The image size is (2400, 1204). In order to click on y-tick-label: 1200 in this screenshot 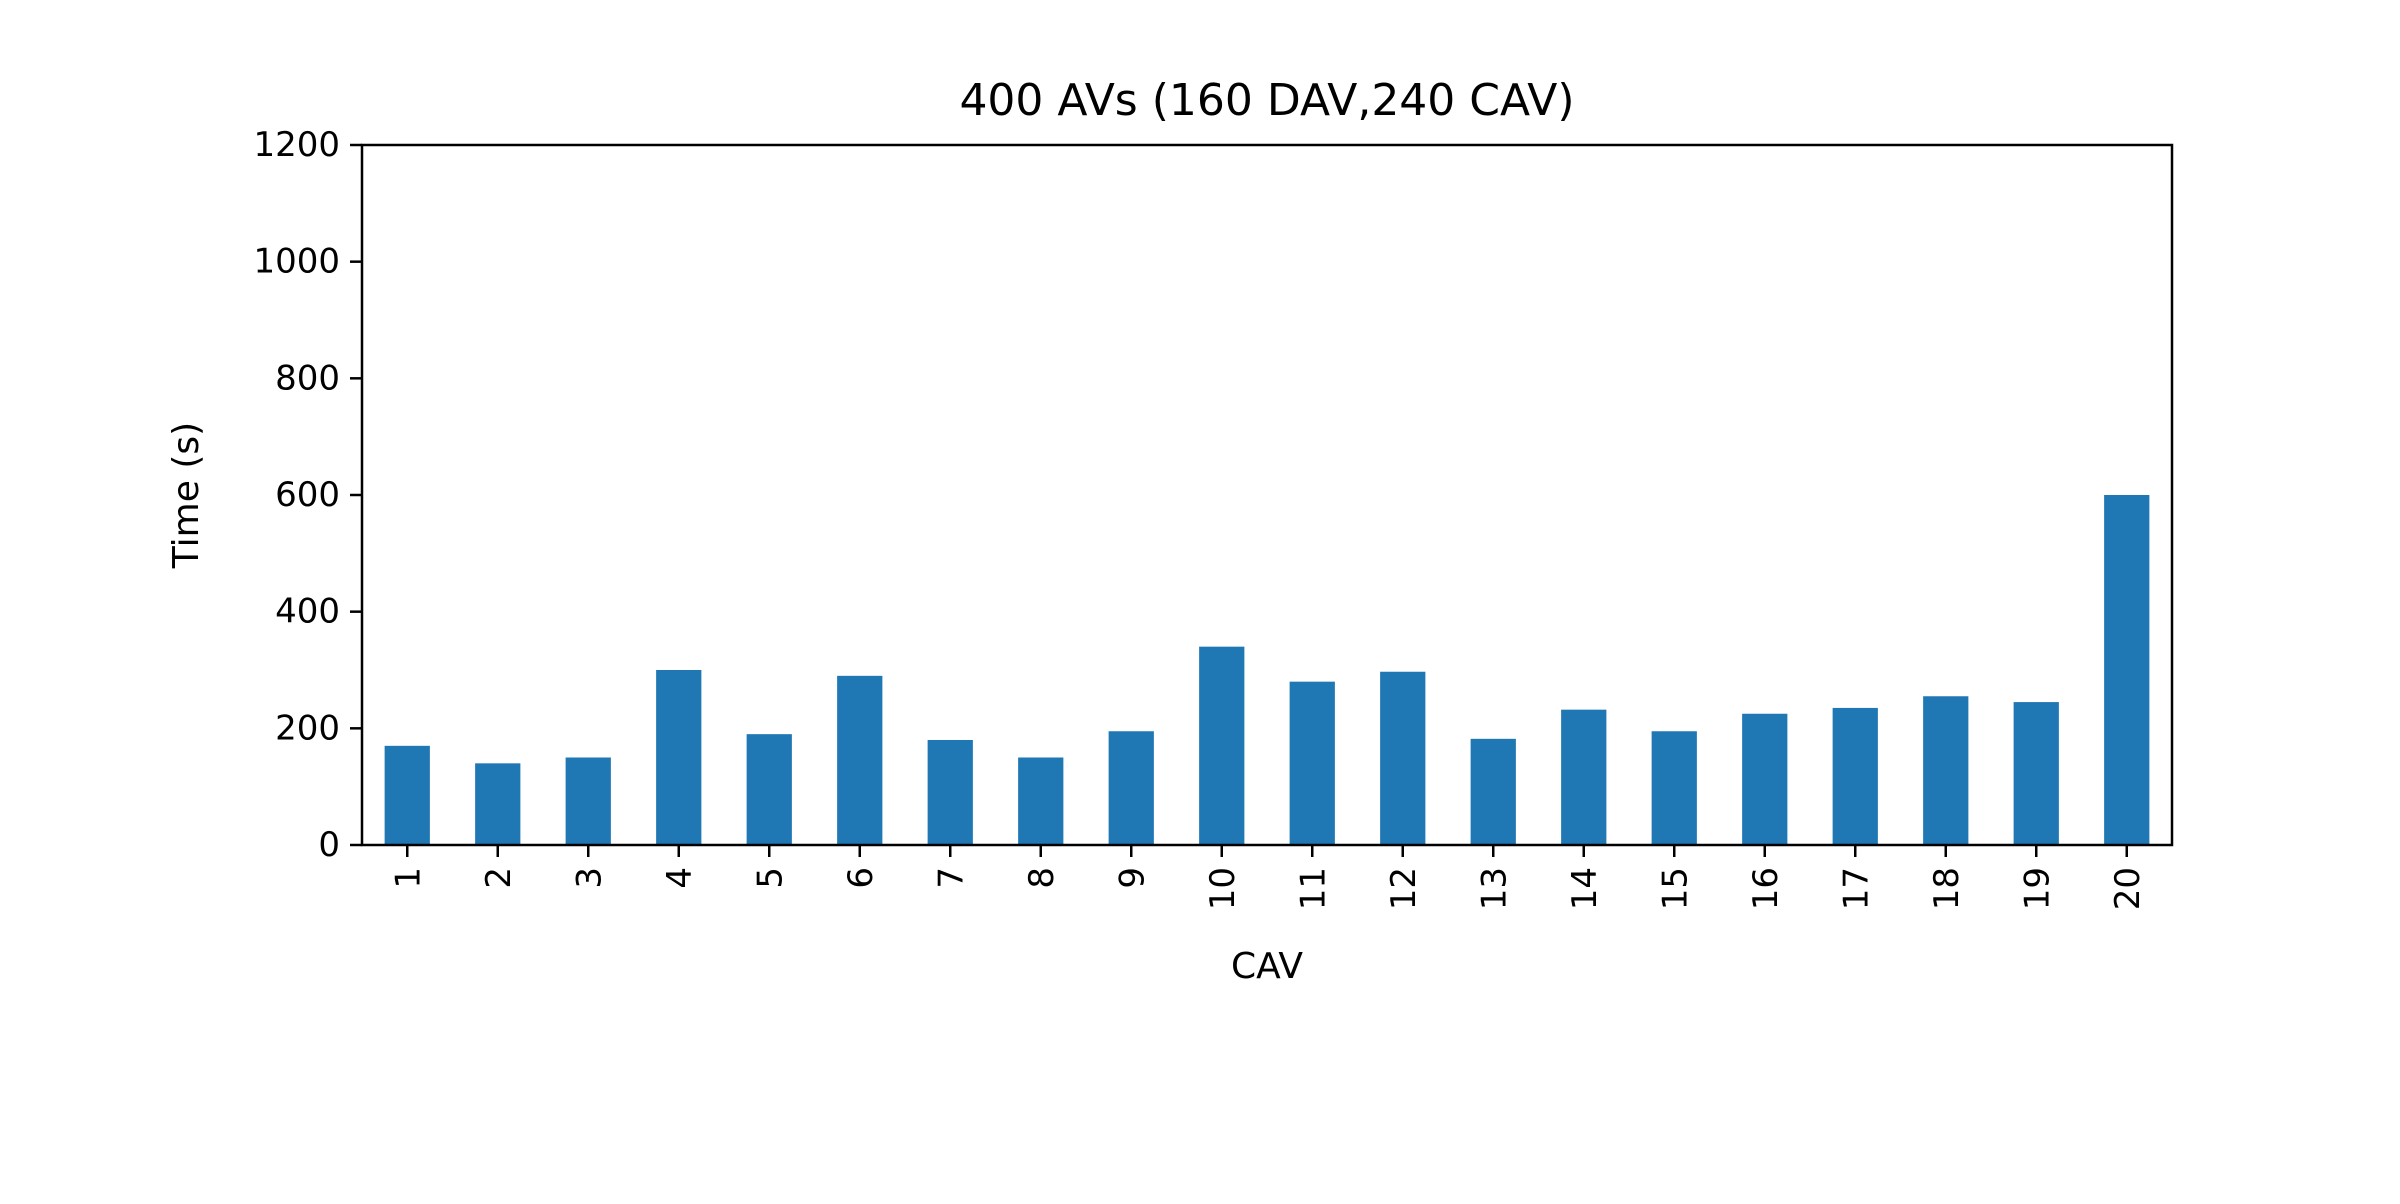, I will do `click(296, 145)`.